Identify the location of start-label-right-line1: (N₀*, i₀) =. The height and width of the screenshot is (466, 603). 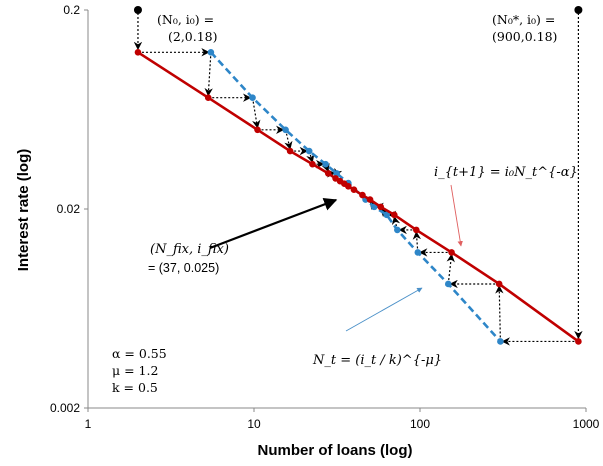
(523, 19).